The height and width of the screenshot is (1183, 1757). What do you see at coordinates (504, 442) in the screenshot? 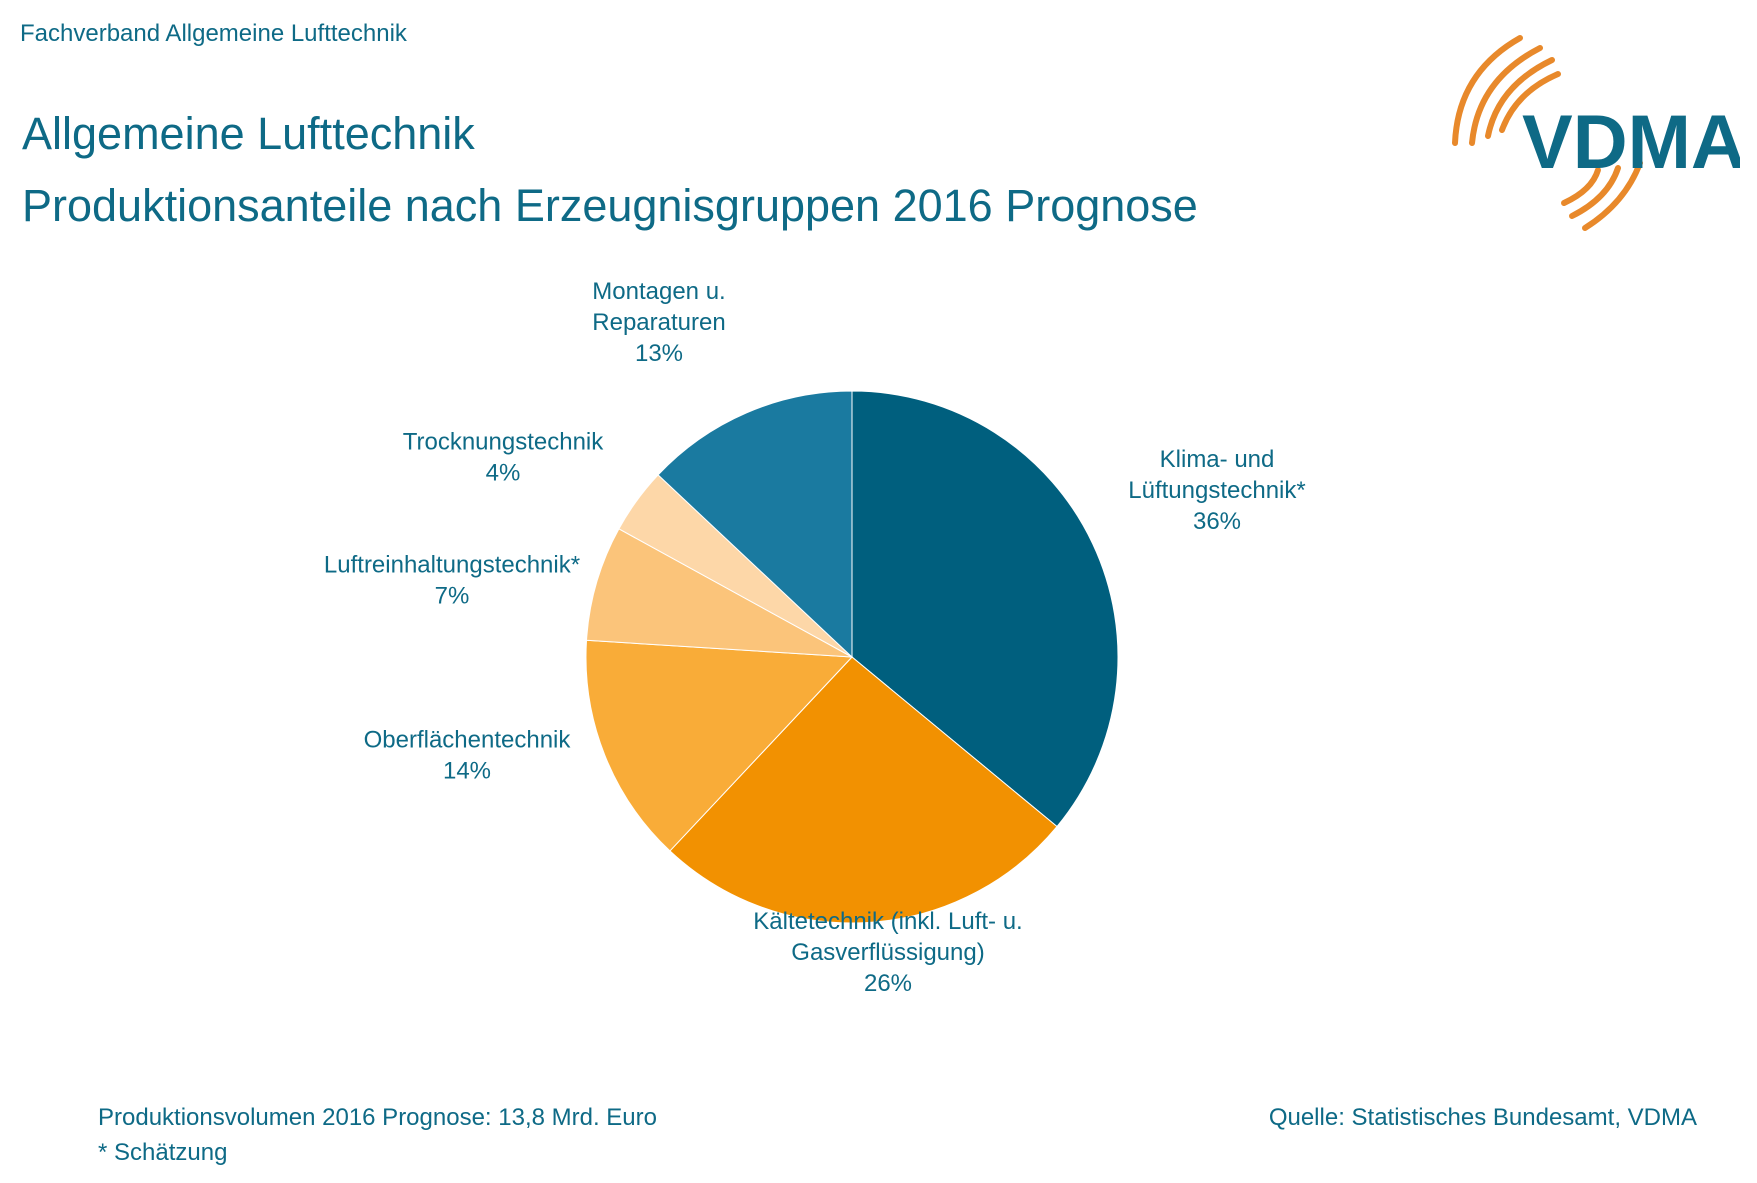
I see `slice-category-label: Trocknungstechnik` at bounding box center [504, 442].